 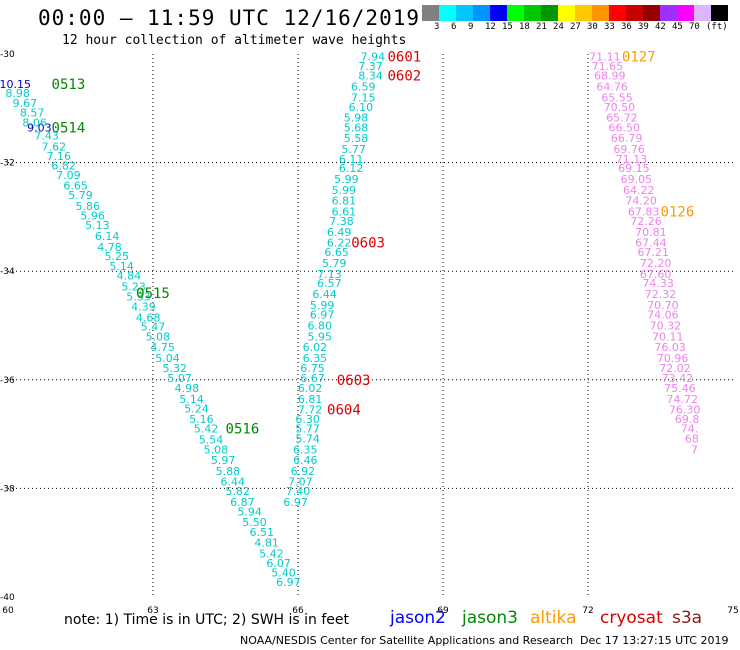 I want to click on y-tick-label: -38, so click(x=7, y=489).